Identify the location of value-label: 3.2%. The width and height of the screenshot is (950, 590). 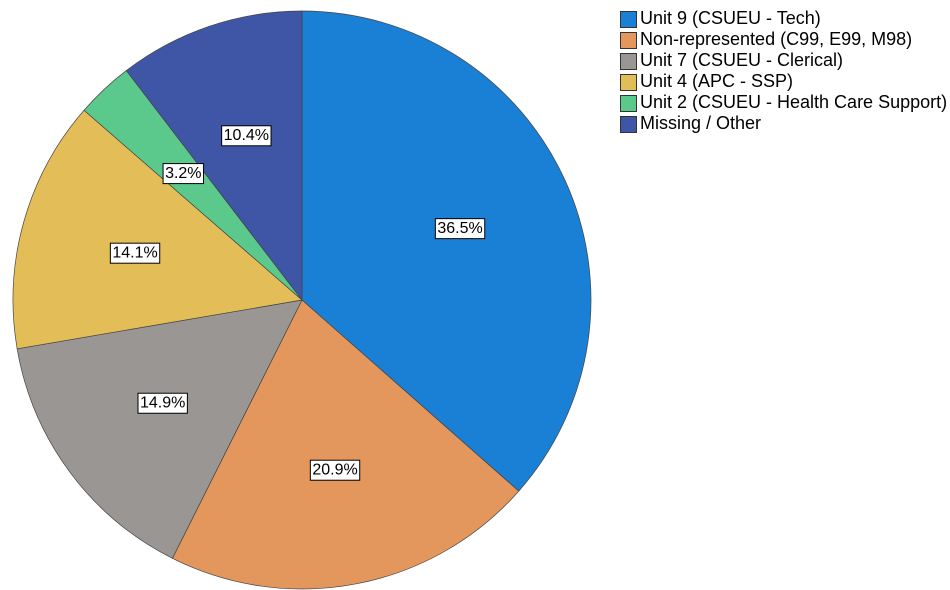
(183, 173).